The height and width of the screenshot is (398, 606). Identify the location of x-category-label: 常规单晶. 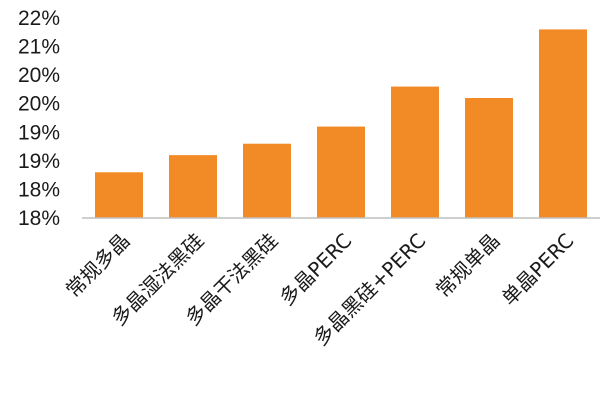
(468, 265).